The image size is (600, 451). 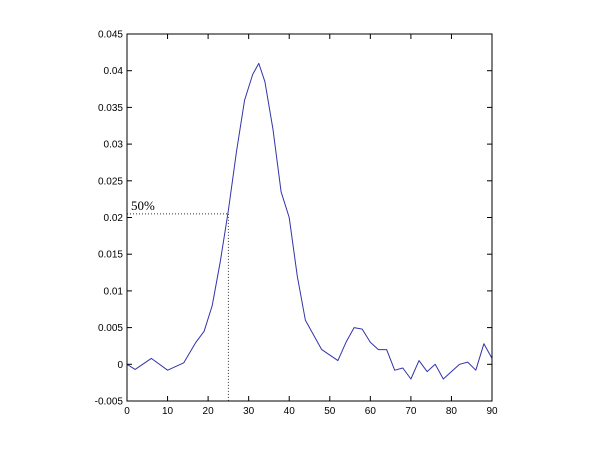 What do you see at coordinates (290, 411) in the screenshot?
I see `x-tick-label: 40` at bounding box center [290, 411].